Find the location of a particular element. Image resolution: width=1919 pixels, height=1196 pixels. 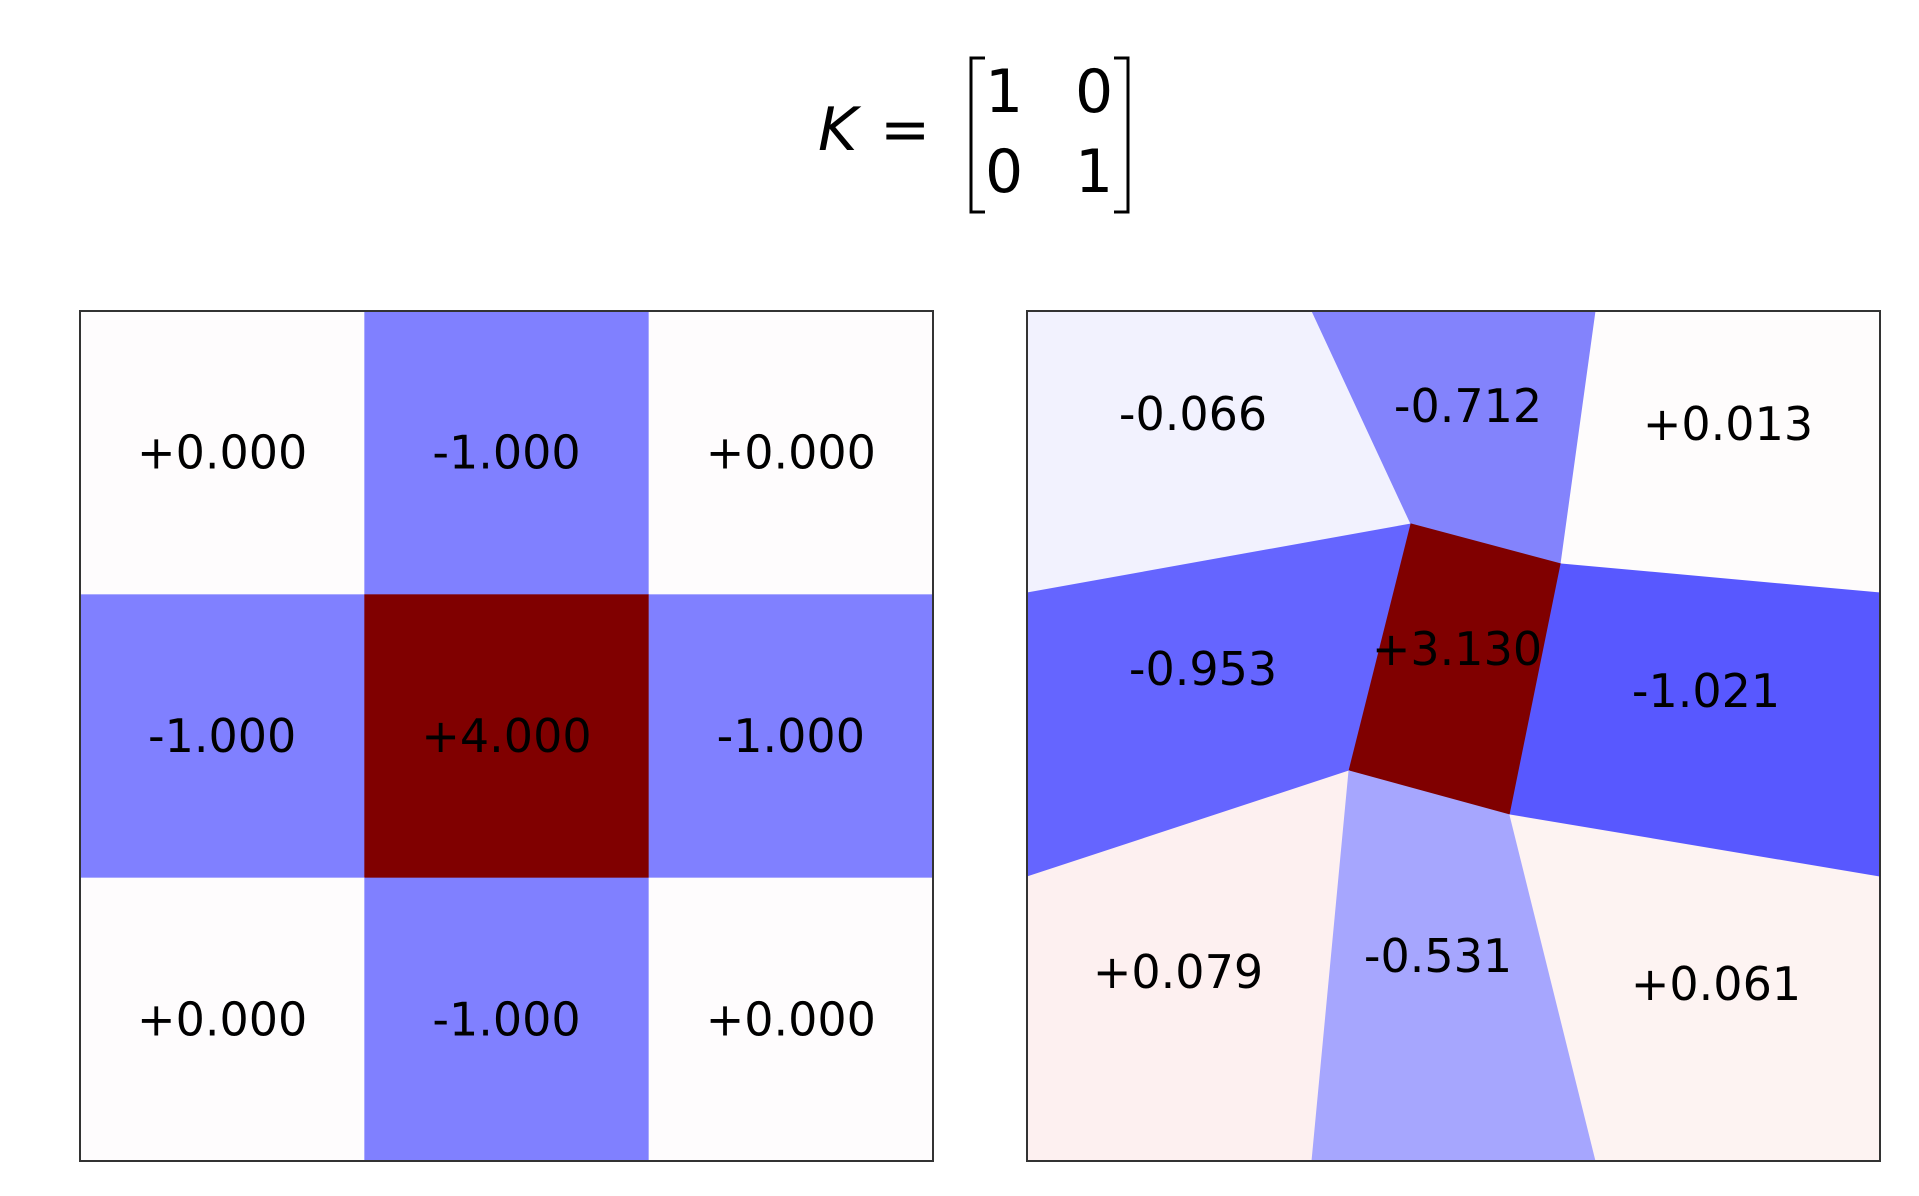

left-cell-label-r3c2: -1.000 is located at coordinates (506, 1019).